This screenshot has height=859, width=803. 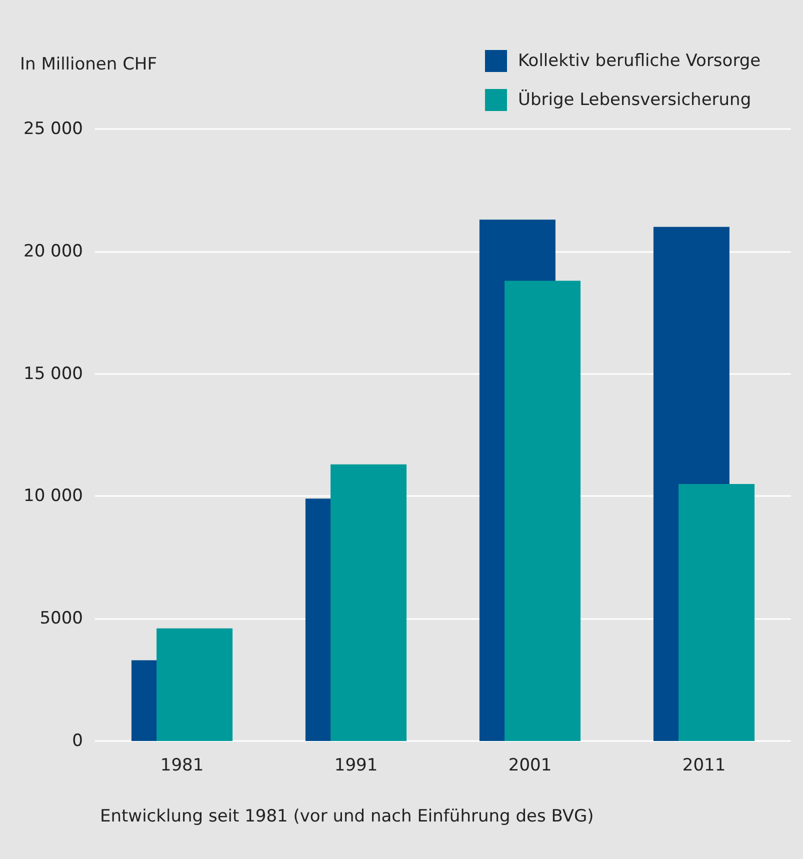 I want to click on x-tick-label: 2001, so click(x=530, y=766).